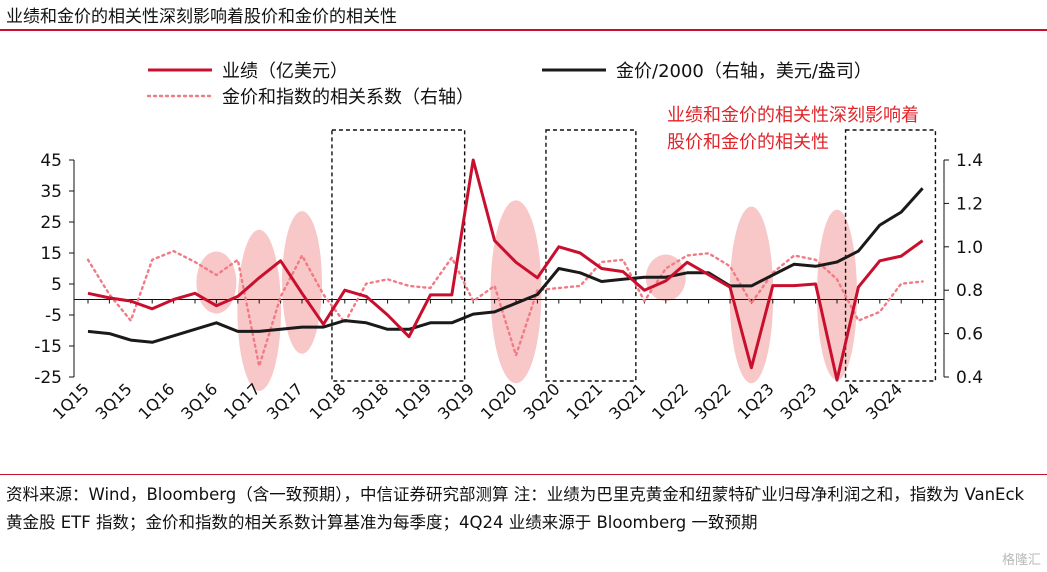 This screenshot has width=1047, height=572. Describe the element at coordinates (793, 115) in the screenshot. I see `annotation-line-1: 业绩和金价的相关性深刻影响着` at that location.